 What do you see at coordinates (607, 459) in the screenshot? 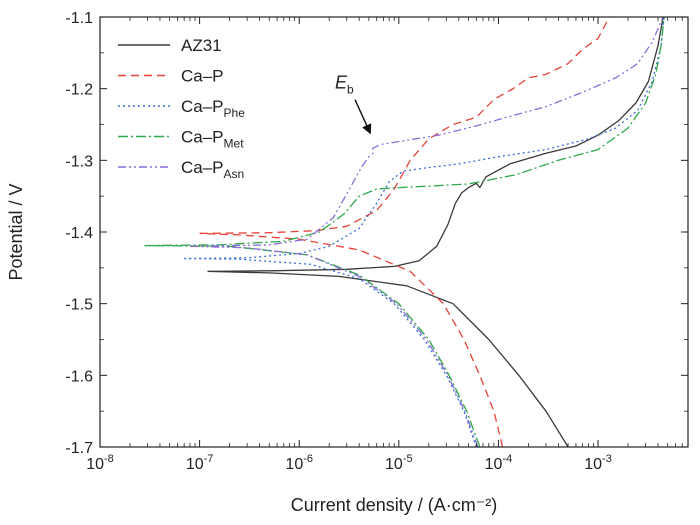
I see `x-tick-exponent: -3` at bounding box center [607, 459].